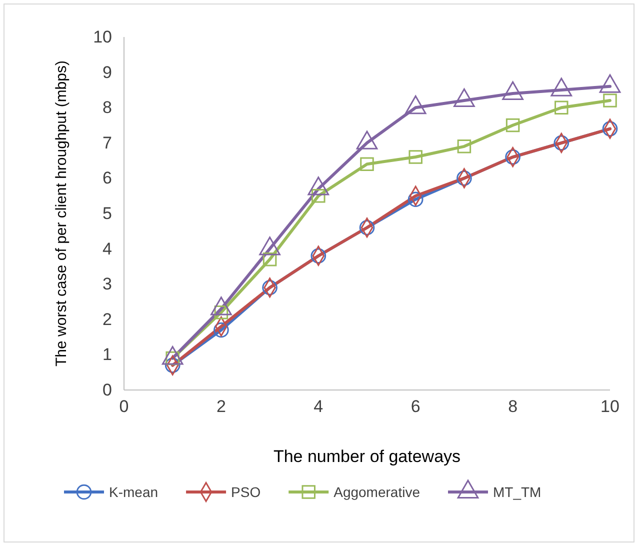 The width and height of the screenshot is (638, 546). What do you see at coordinates (319, 406) in the screenshot?
I see `x-tick-label: 4` at bounding box center [319, 406].